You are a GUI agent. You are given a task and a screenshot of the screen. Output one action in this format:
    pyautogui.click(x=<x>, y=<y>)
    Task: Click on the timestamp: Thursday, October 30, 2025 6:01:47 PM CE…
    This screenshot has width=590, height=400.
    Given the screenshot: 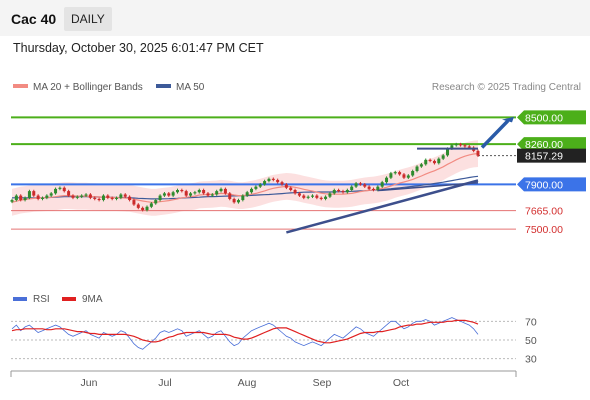 What is the action you would take?
    pyautogui.click(x=138, y=48)
    